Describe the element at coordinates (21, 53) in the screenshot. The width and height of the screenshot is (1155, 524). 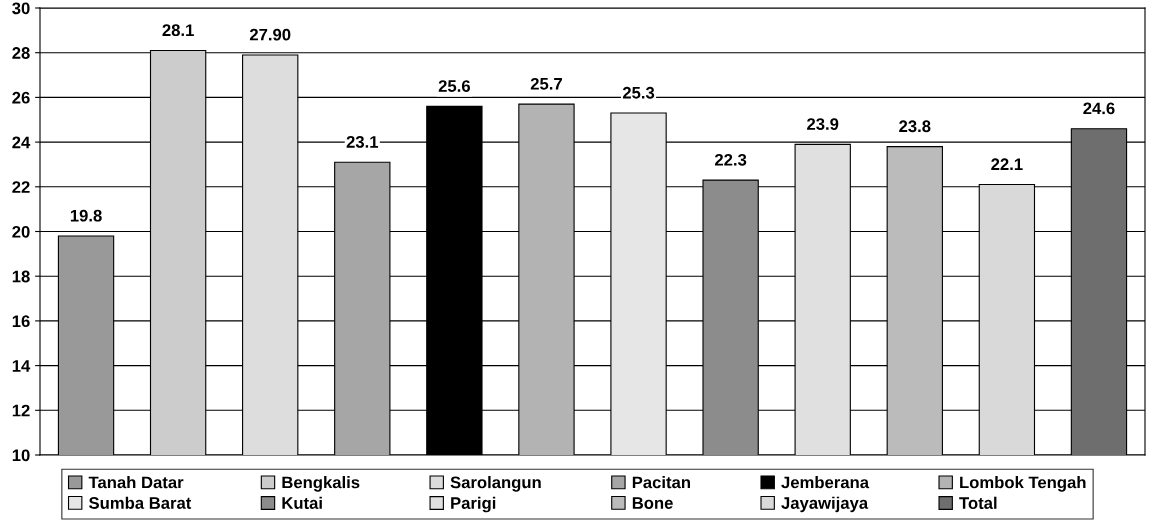
I see `y-tick-label: 28` at that location.